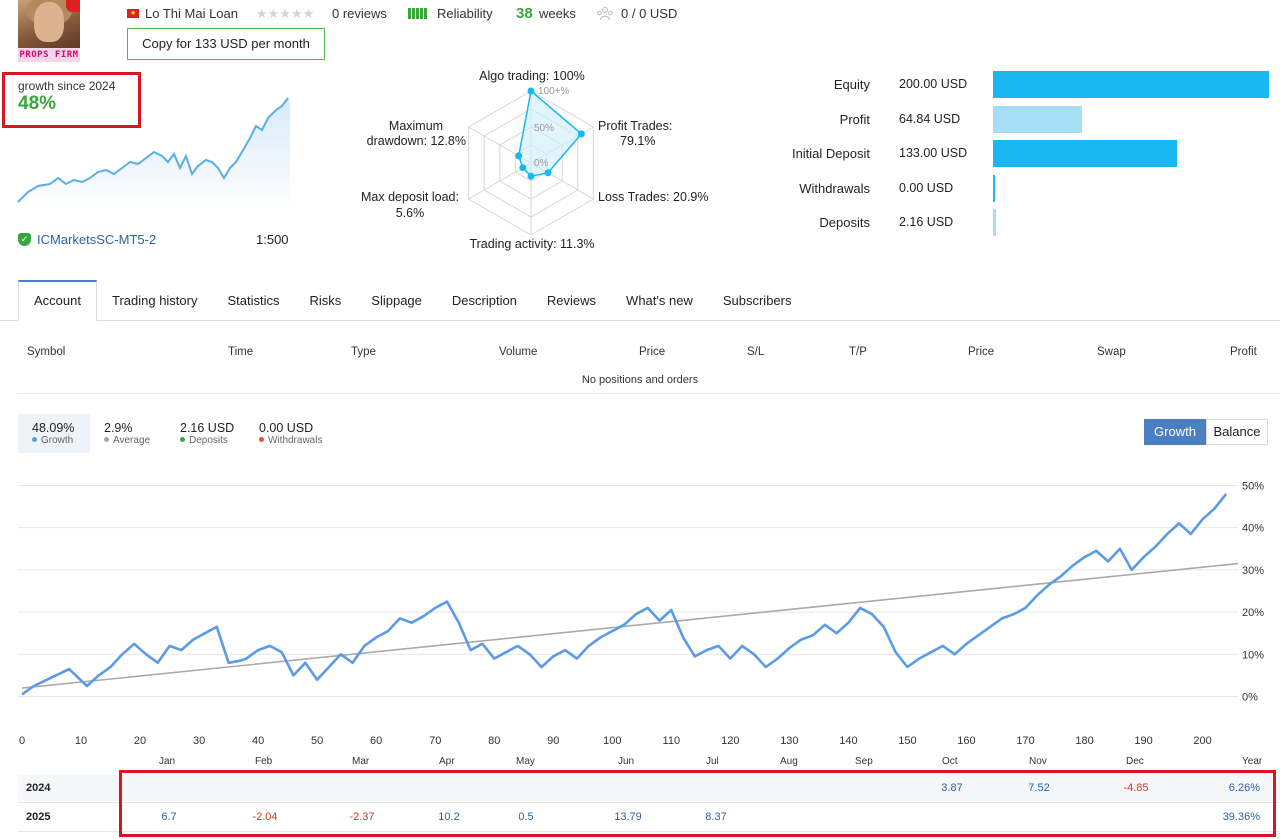 Image resolution: width=1280 pixels, height=839 pixels. What do you see at coordinates (635, 126) in the screenshot?
I see `radar-label-profit-trades-title: Profit Trades:` at bounding box center [635, 126].